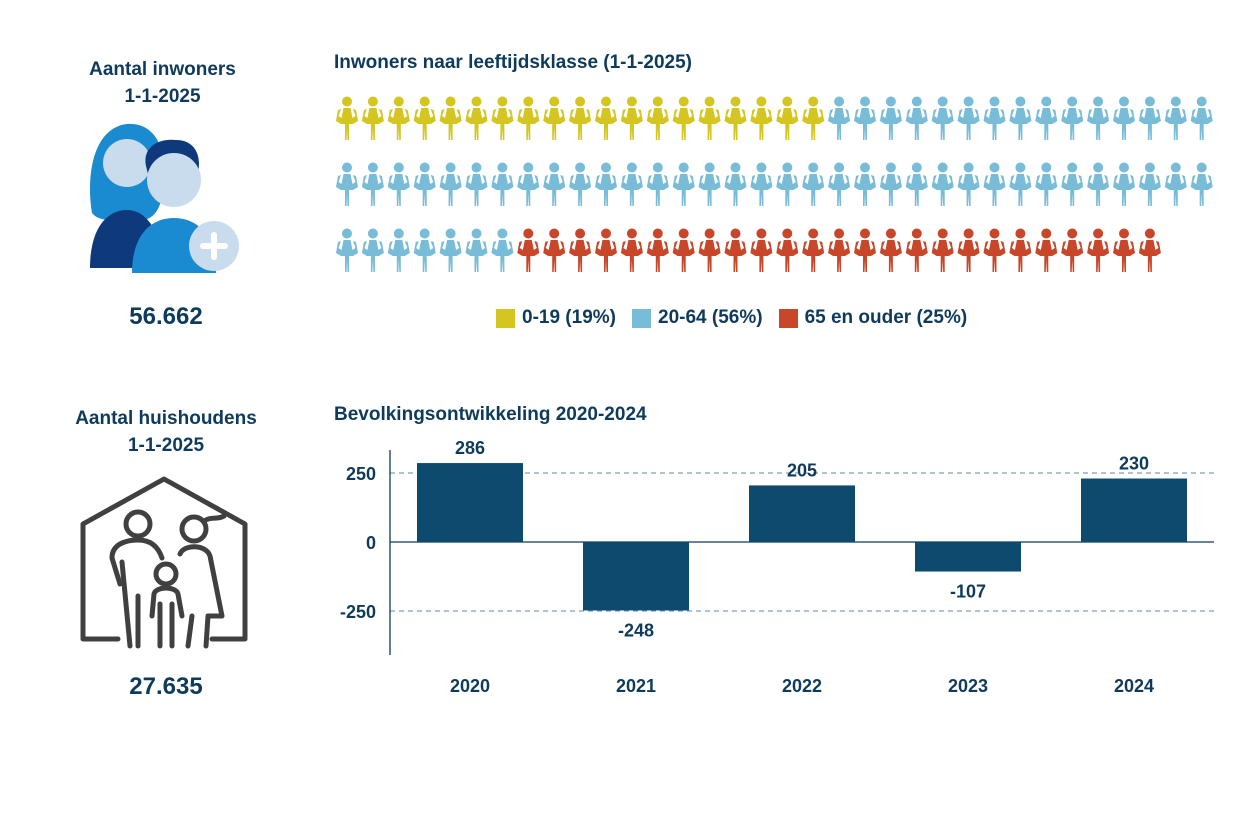 The height and width of the screenshot is (839, 1258). Describe the element at coordinates (1134, 464) in the screenshot. I see `bar-value-label: 230` at that location.